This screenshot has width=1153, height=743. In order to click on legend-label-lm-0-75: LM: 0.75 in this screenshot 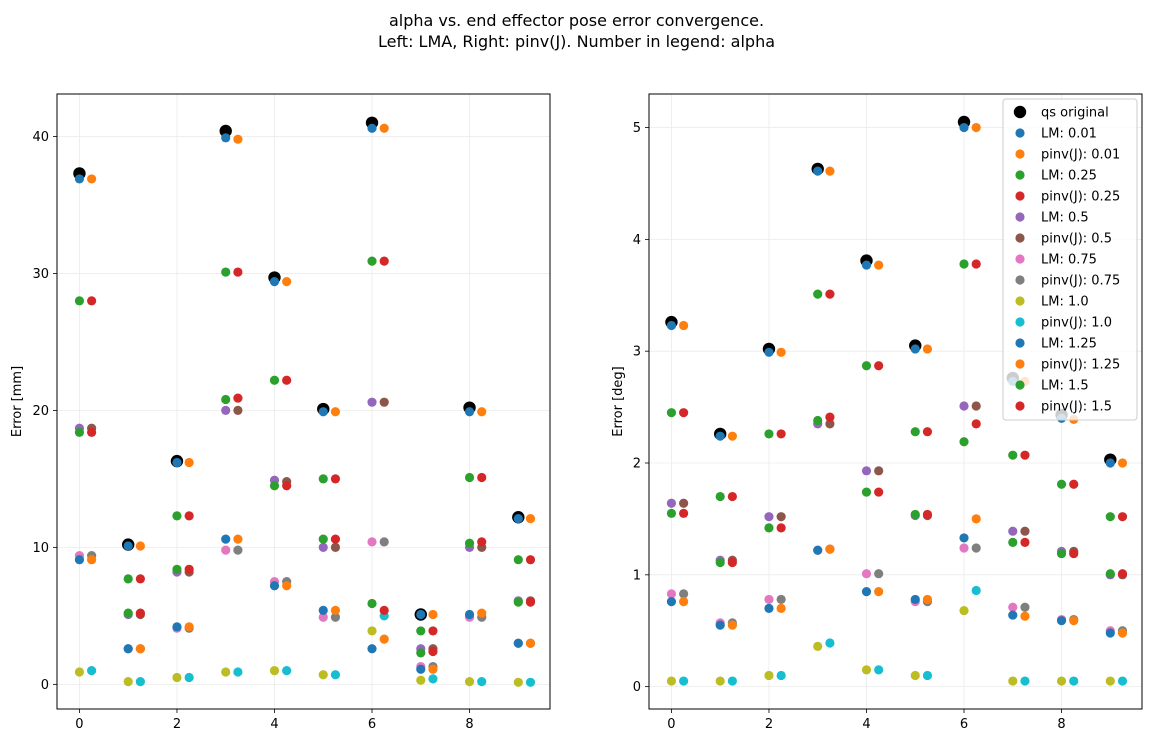, I will do `click(1069, 260)`.